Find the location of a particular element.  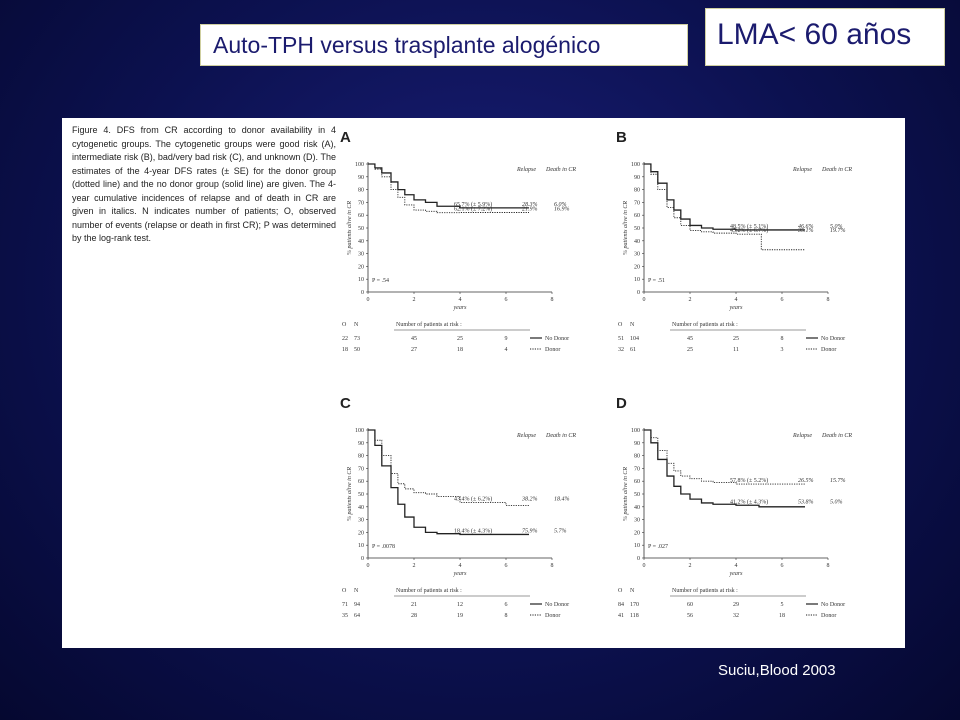

slide-subtitle-box: LMA< 60 años is located at coordinates (825, 37).